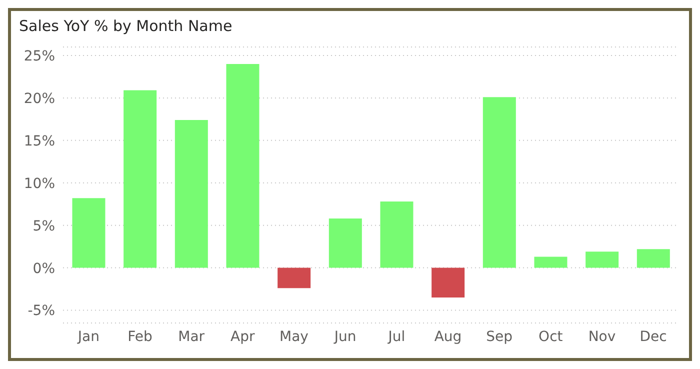 The width and height of the screenshot is (700, 369). Describe the element at coordinates (140, 336) in the screenshot. I see `x-tick-label: Feb` at that location.